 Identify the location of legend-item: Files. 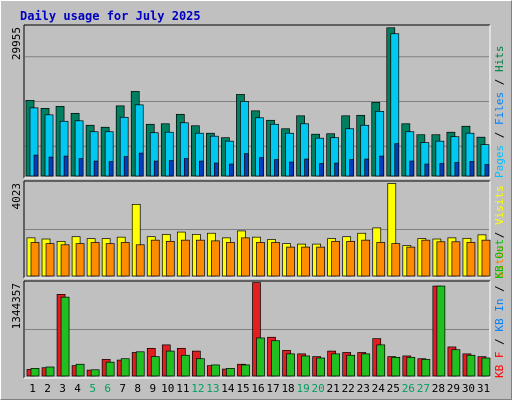
(499, 108).